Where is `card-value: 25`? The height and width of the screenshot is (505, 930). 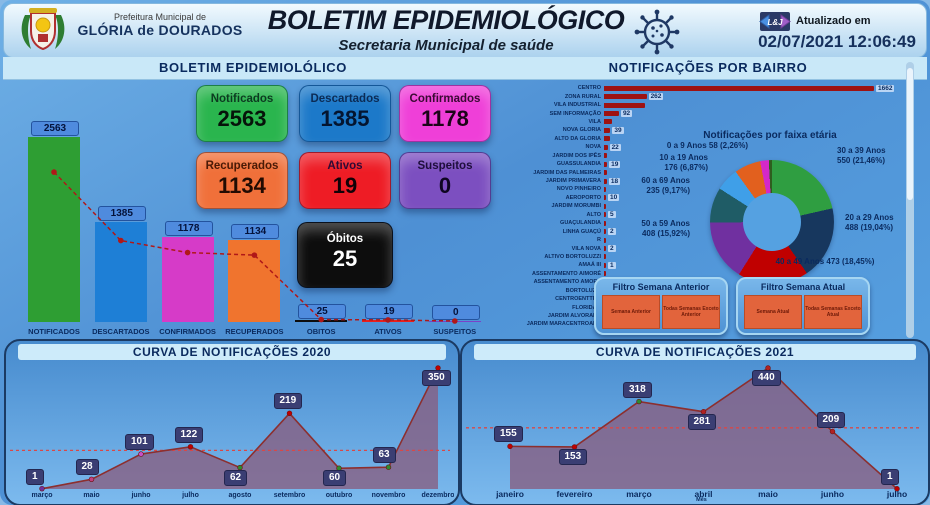 card-value: 25 is located at coordinates (345, 258).